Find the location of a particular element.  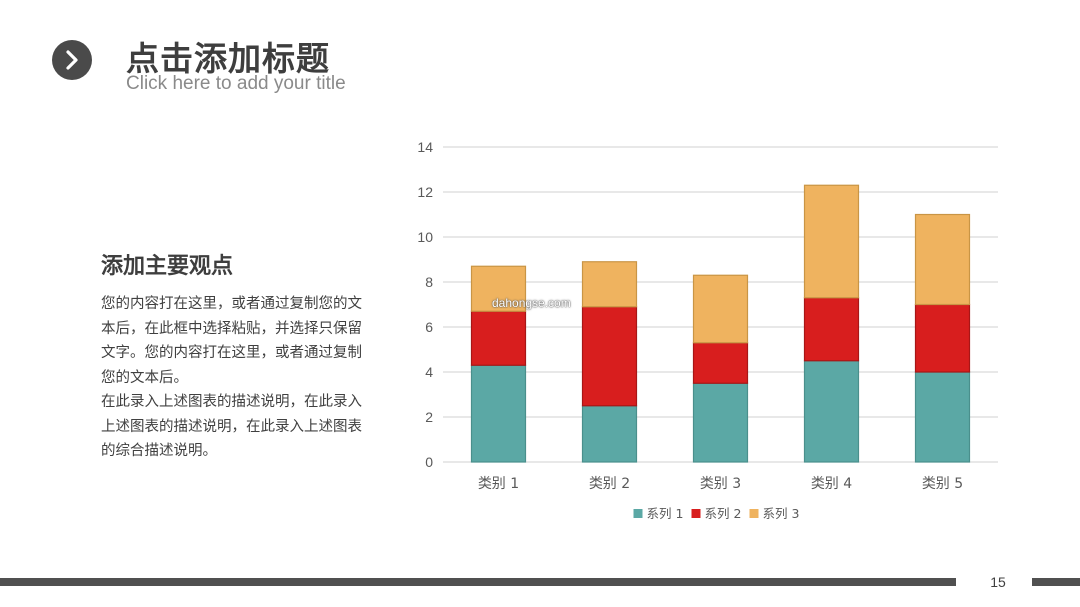

footer-bar-right is located at coordinates (1056, 582).